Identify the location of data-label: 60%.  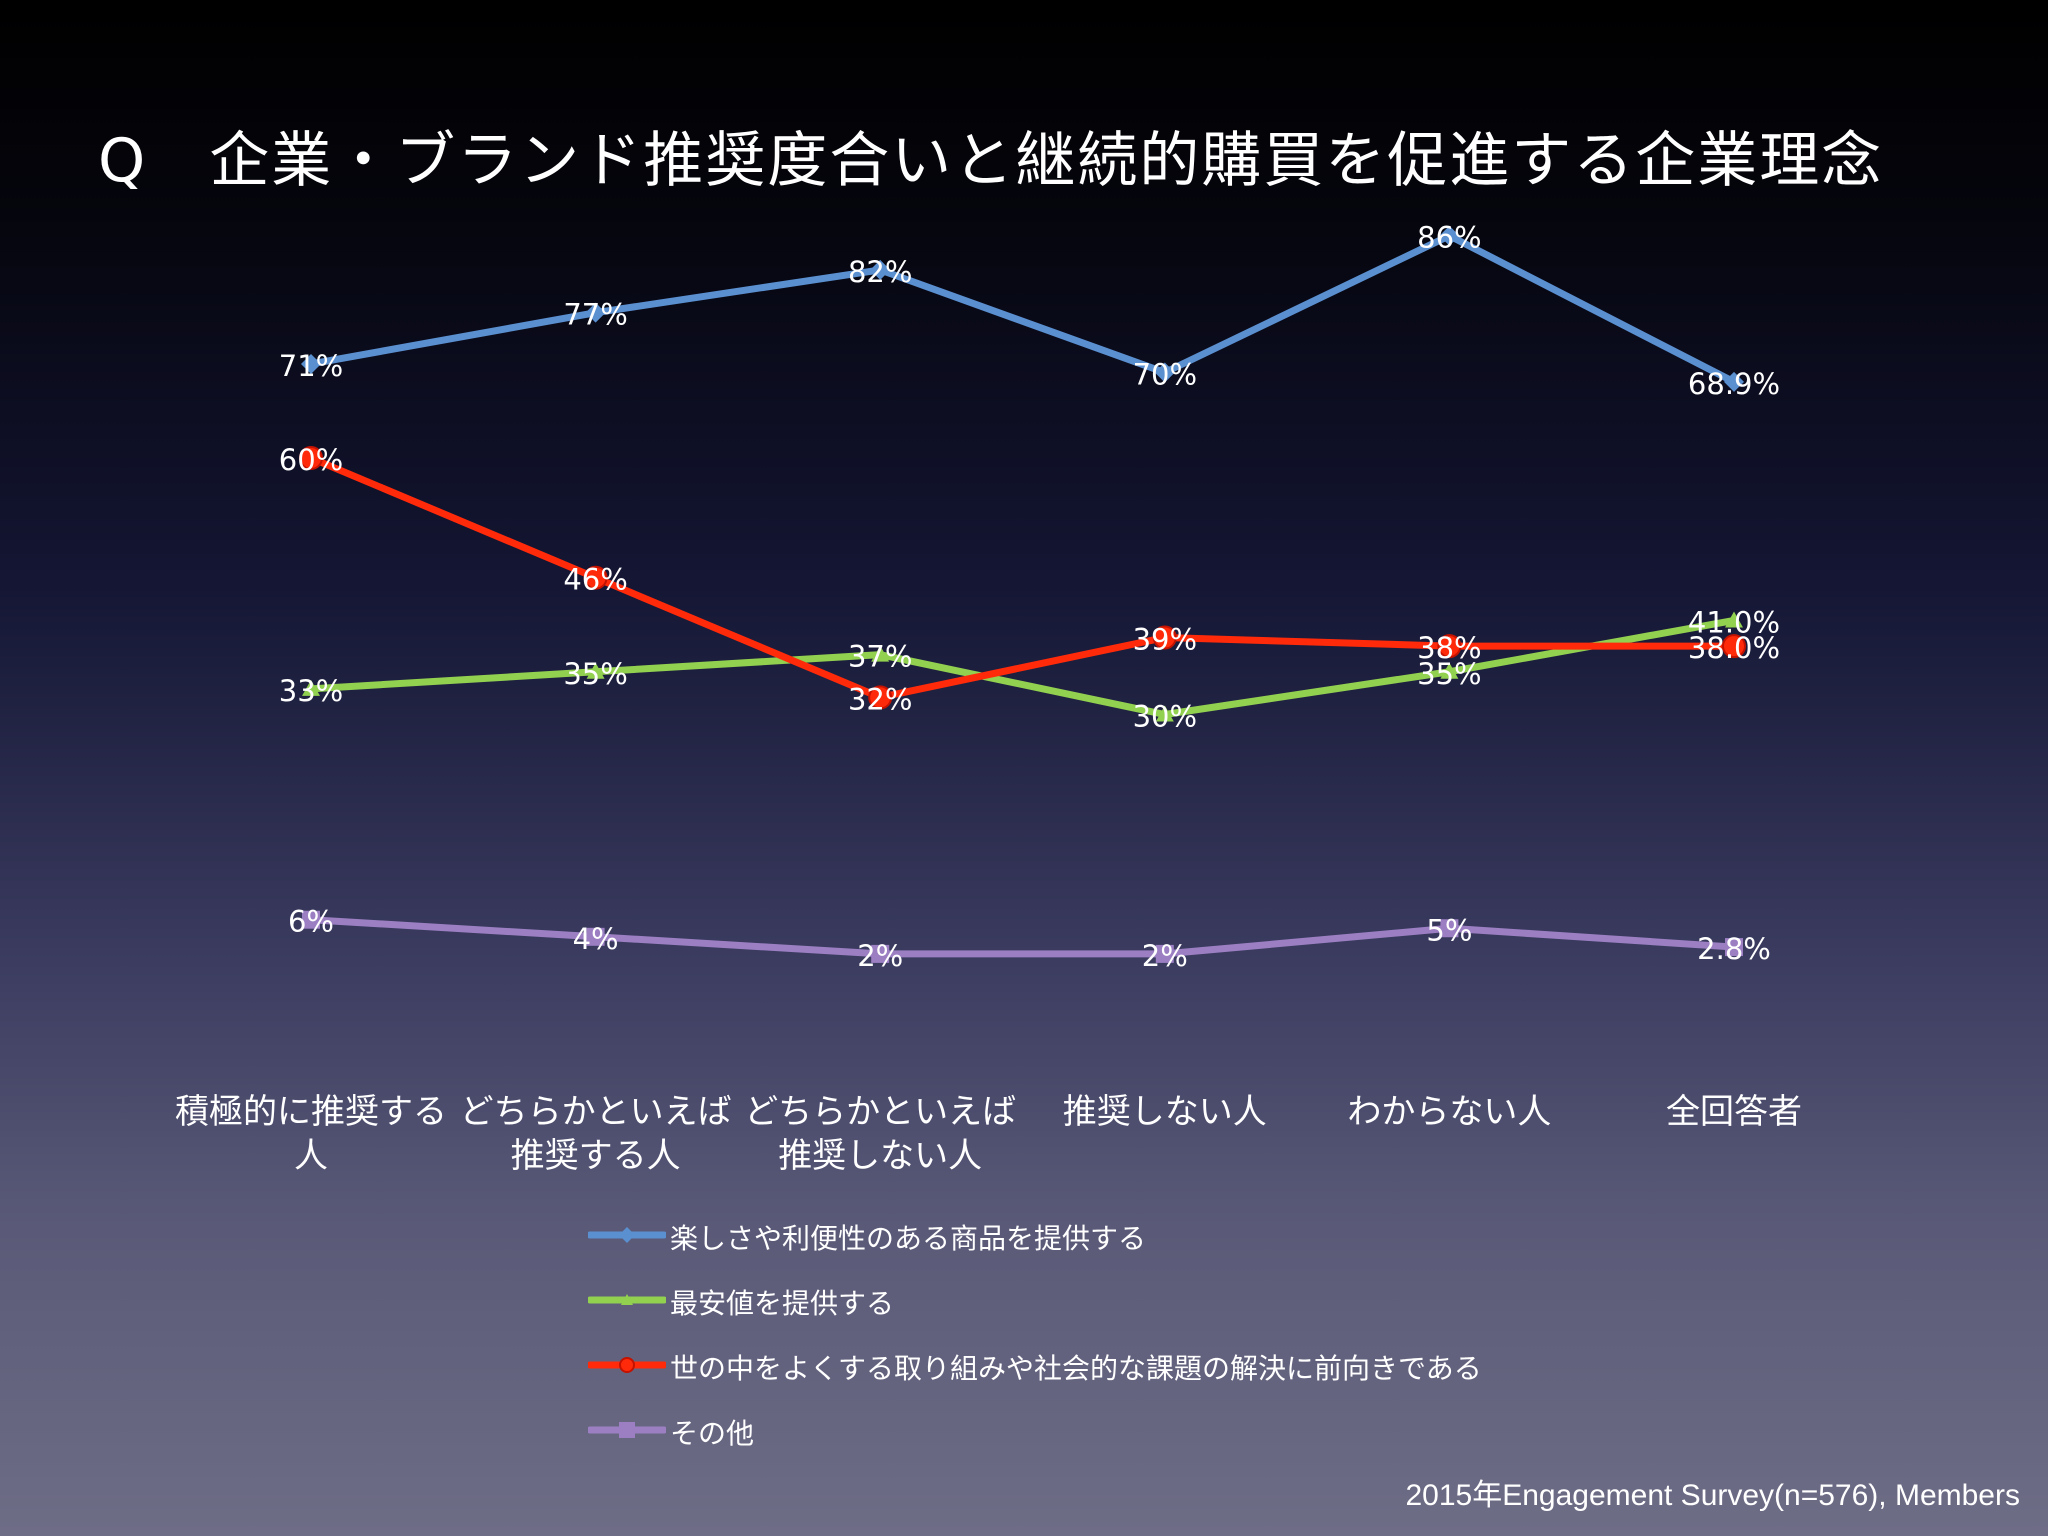
(311, 460).